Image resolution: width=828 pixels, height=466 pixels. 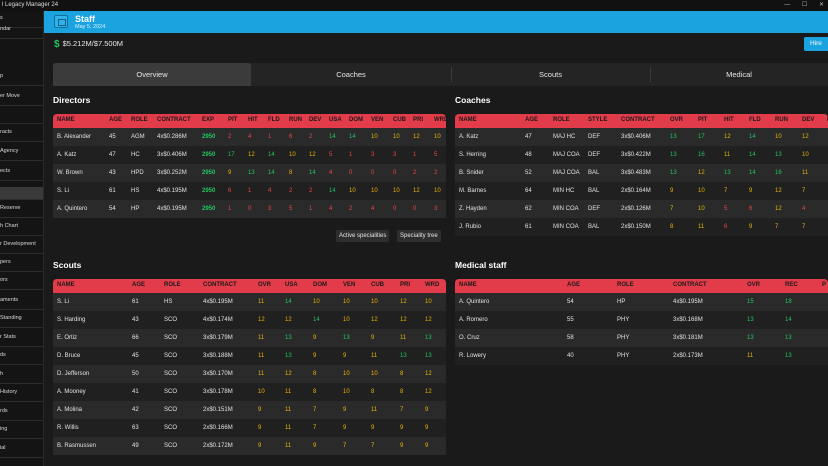 I want to click on tab-medical: Medical, so click(x=739, y=74).